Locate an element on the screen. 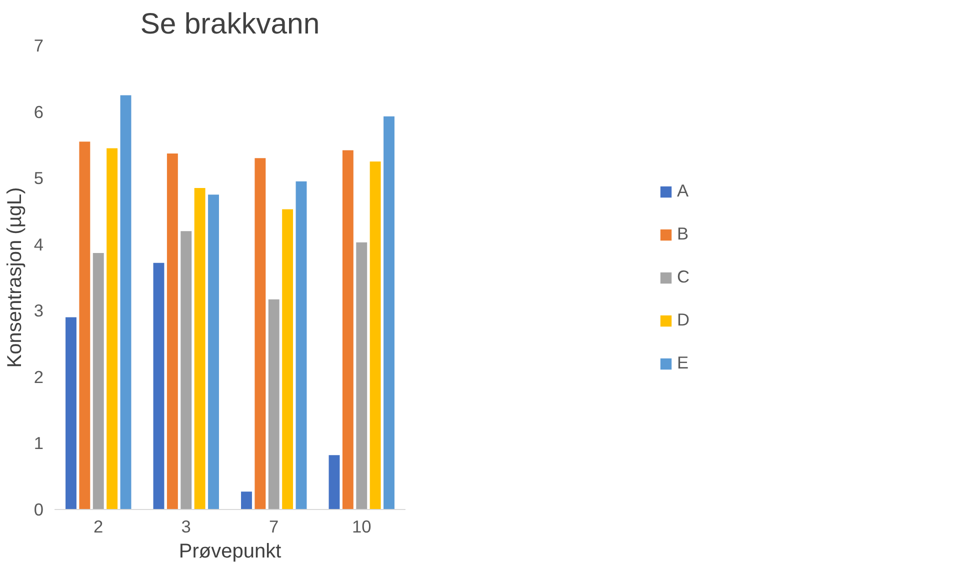 Image resolution: width=955 pixels, height=570 pixels. legend-label: B is located at coordinates (683, 234).